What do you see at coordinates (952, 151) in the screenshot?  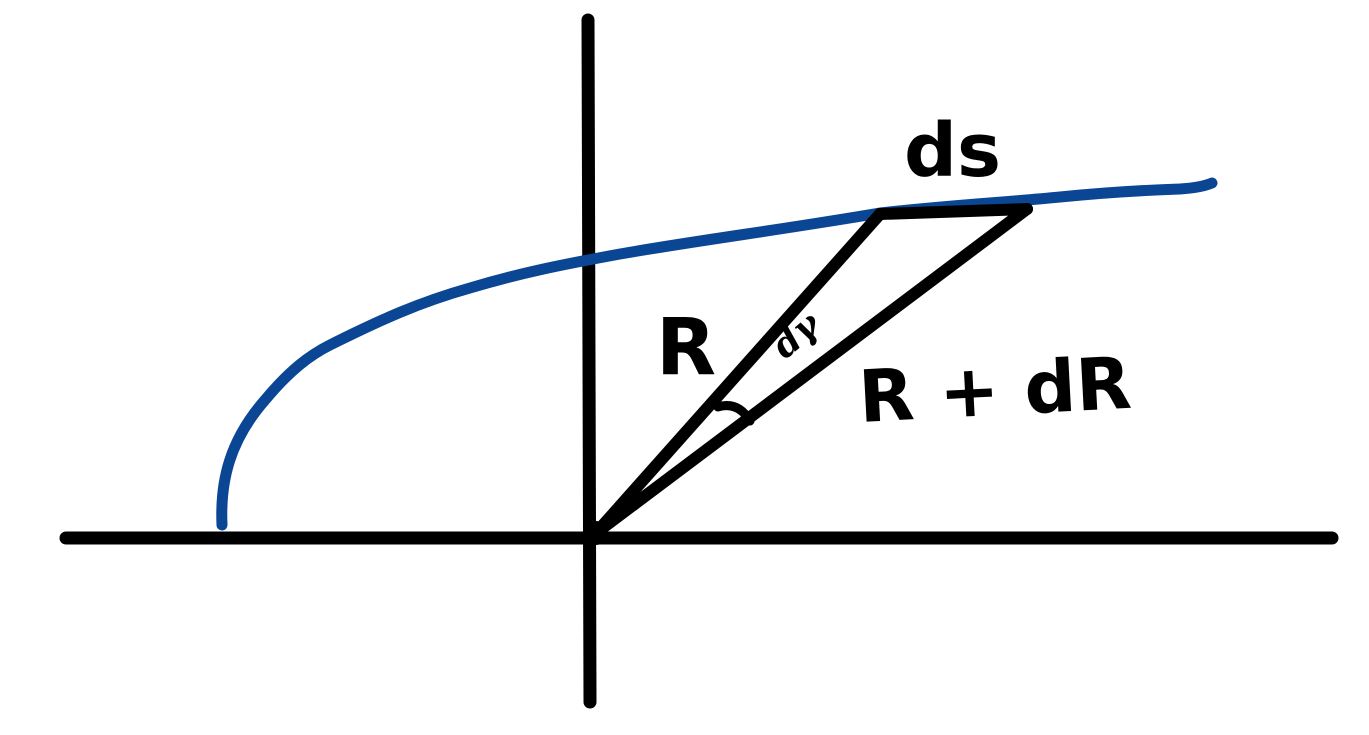 I see `ds-label: ds` at bounding box center [952, 151].